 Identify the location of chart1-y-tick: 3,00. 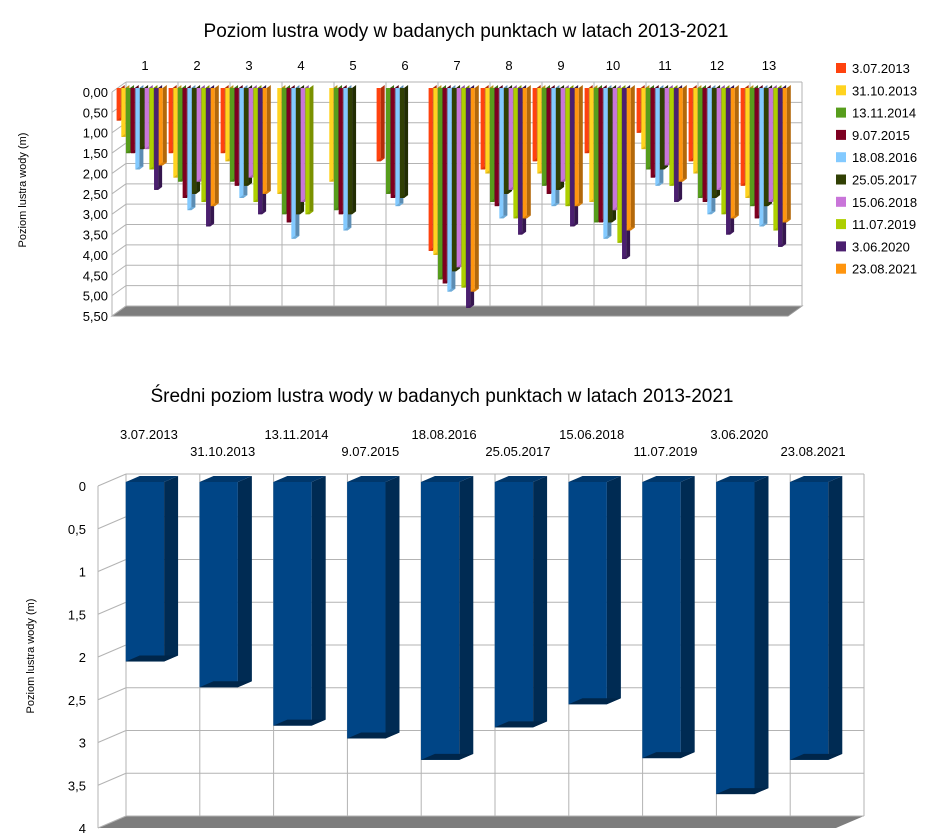
(95, 214).